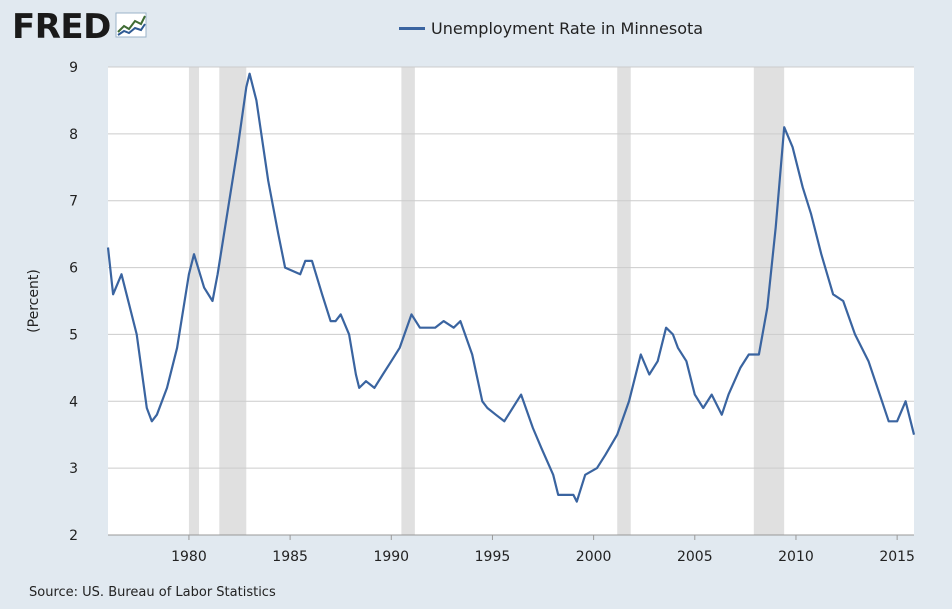 This screenshot has width=952, height=609. I want to click on source-note: Source: US. Bureau of Labor Statistics, so click(152, 592).